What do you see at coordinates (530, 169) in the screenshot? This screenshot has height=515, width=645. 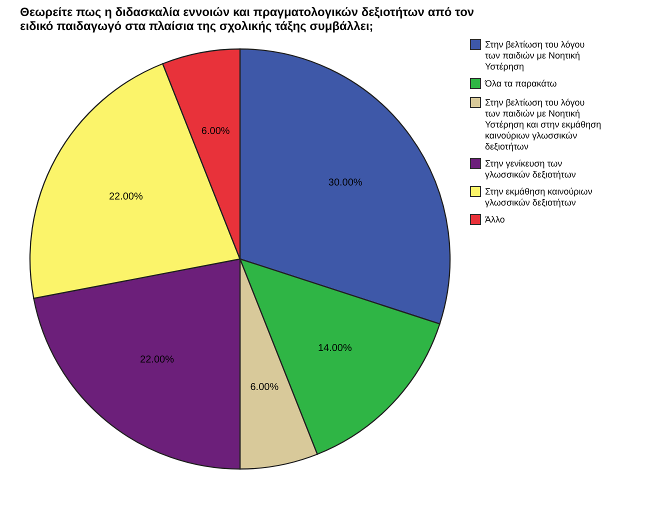 I see `legend-label: Στην γενίκευση των γλωσσικών δεξιοτήτων` at bounding box center [530, 169].